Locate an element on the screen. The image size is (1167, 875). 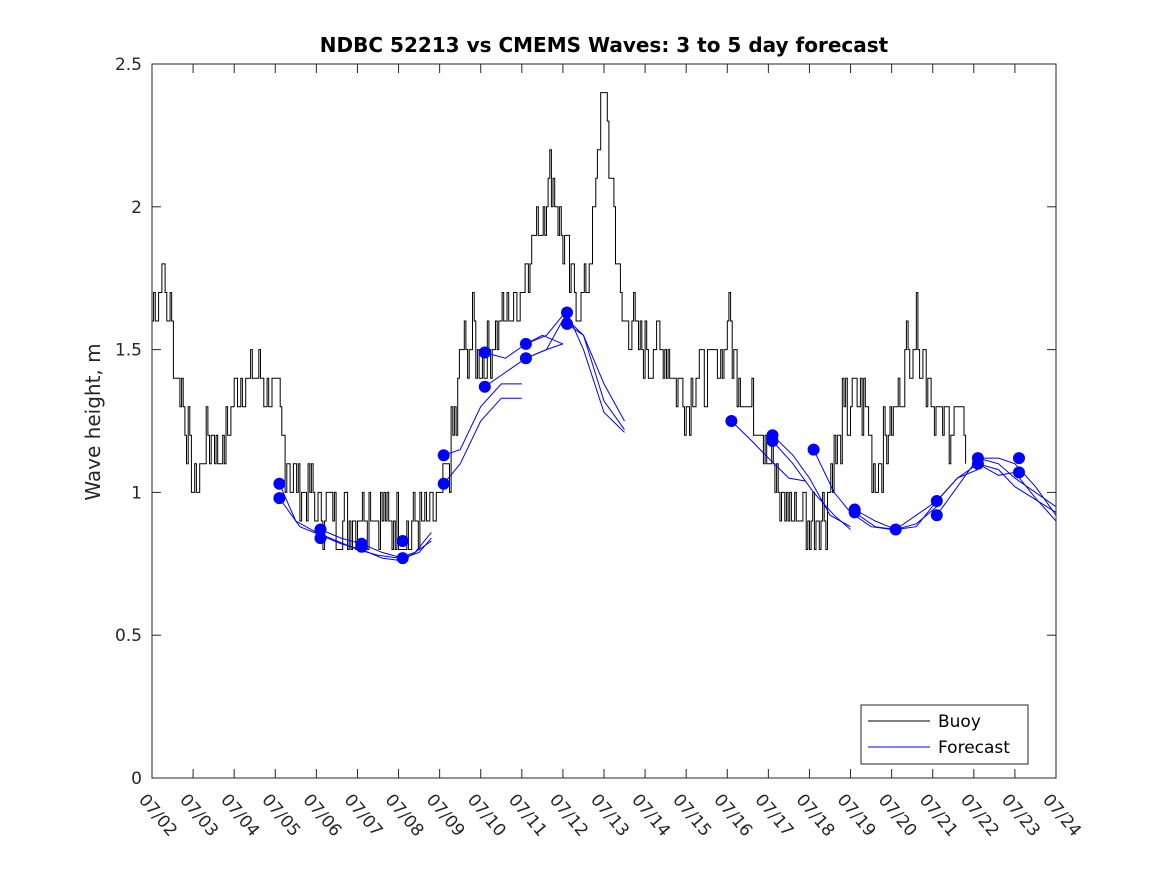
x-tick-label-10: 07/12 is located at coordinates (568, 815).